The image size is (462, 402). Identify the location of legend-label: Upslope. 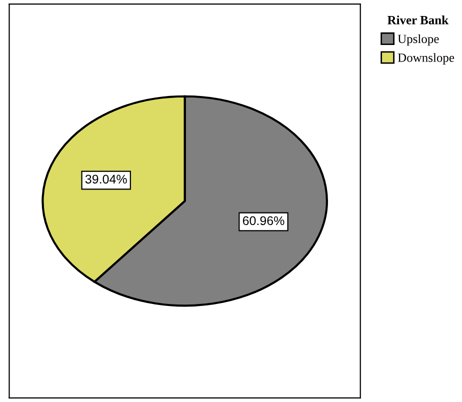
(418, 40).